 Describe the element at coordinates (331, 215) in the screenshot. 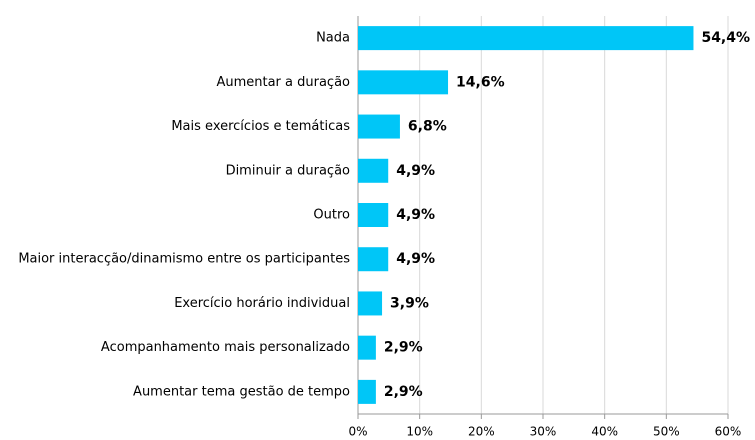

I see `y-tick-label: Outro` at that location.